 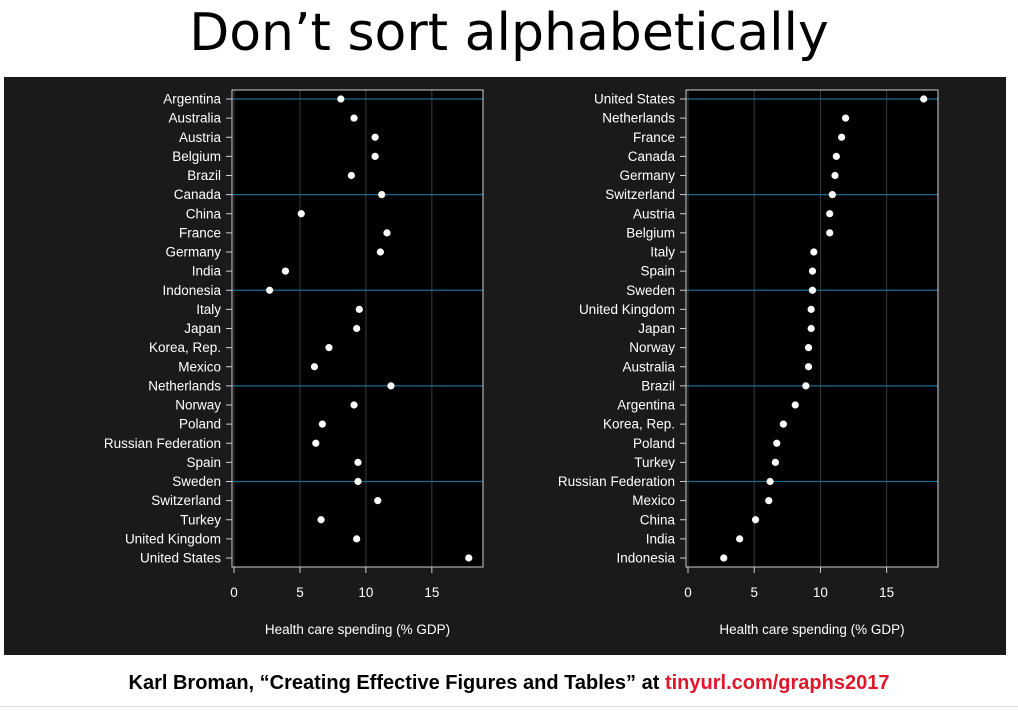 I want to click on category-label: Australia, so click(x=648, y=366).